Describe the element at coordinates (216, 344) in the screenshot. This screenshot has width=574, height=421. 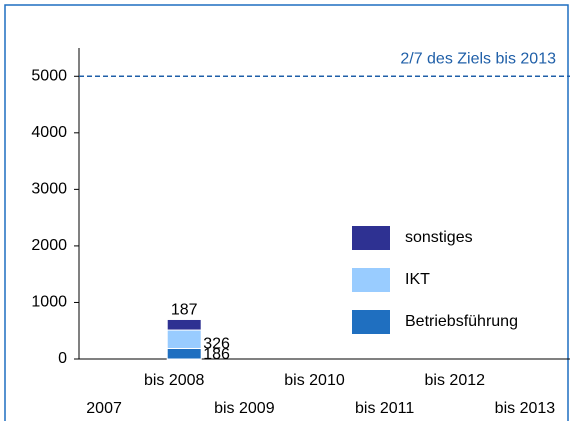
I see `data-label: 326` at that location.